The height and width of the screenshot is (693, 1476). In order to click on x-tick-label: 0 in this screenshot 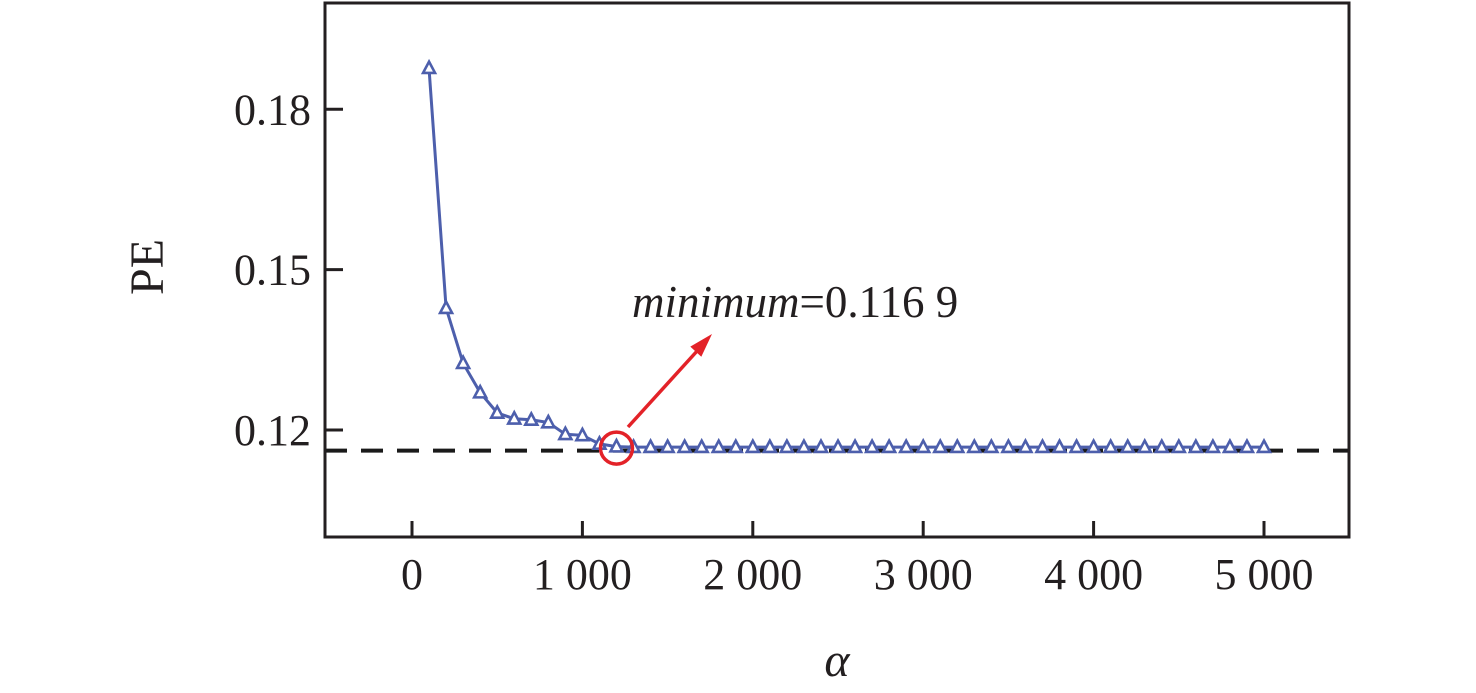, I will do `click(412, 574)`.